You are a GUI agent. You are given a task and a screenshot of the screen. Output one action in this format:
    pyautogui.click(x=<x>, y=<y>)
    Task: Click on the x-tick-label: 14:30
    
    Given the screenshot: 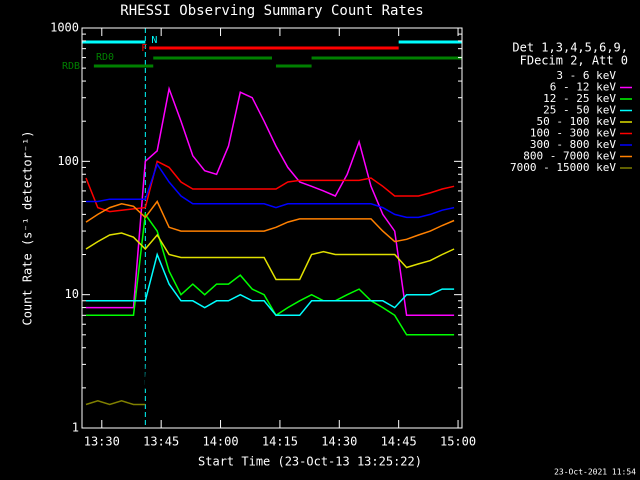 What is the action you would take?
    pyautogui.click(x=339, y=442)
    